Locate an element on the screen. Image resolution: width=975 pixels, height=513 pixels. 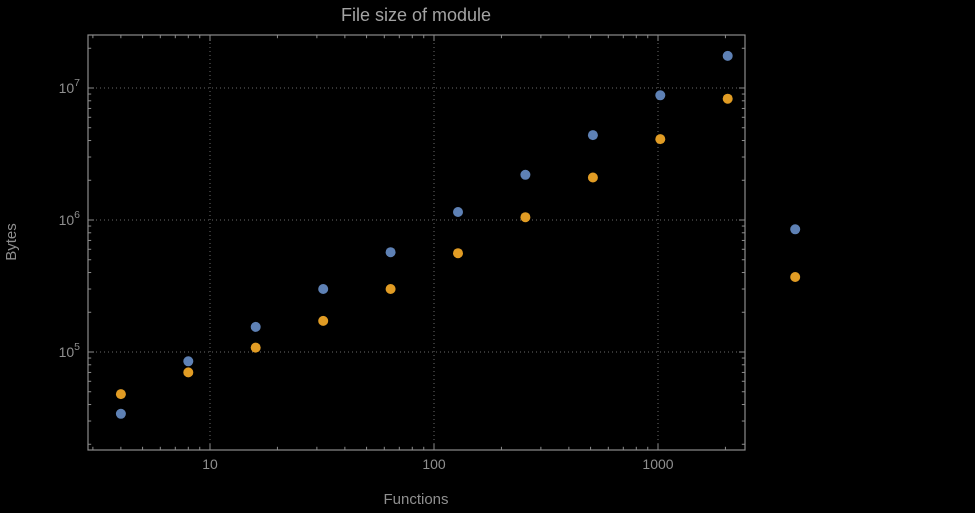
x-axis-label: Functions is located at coordinates (415, 499).